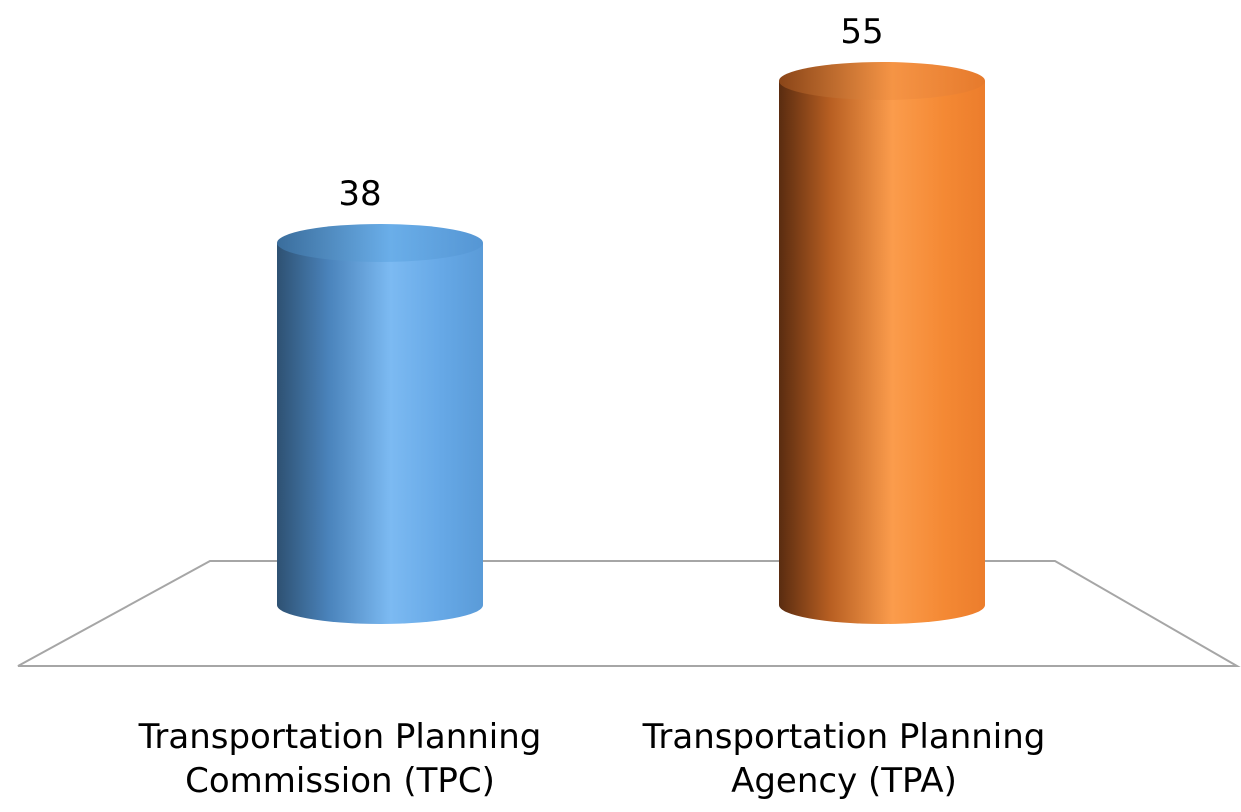  I want to click on category-label-0-line-1: Commission (TPC), so click(340, 781).